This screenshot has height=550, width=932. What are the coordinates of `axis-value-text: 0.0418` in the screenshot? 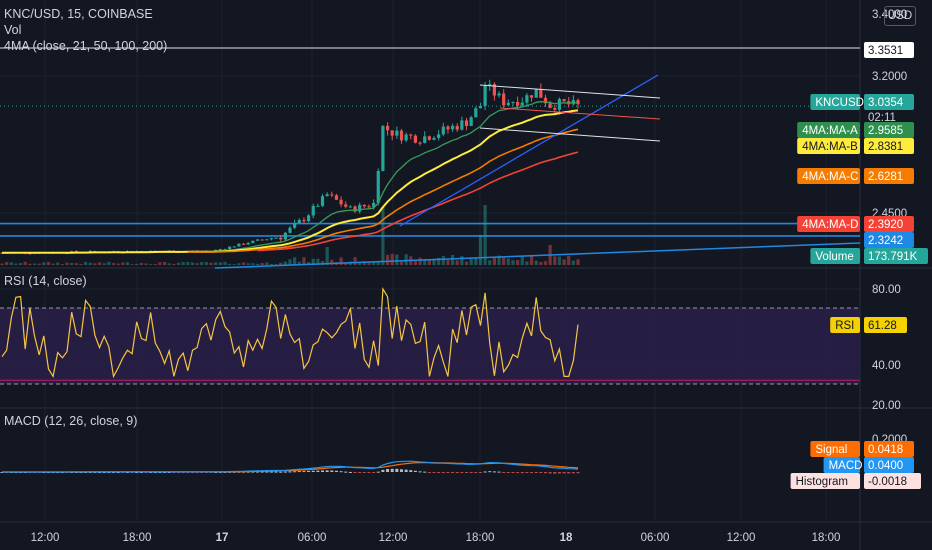 It's located at (885, 450).